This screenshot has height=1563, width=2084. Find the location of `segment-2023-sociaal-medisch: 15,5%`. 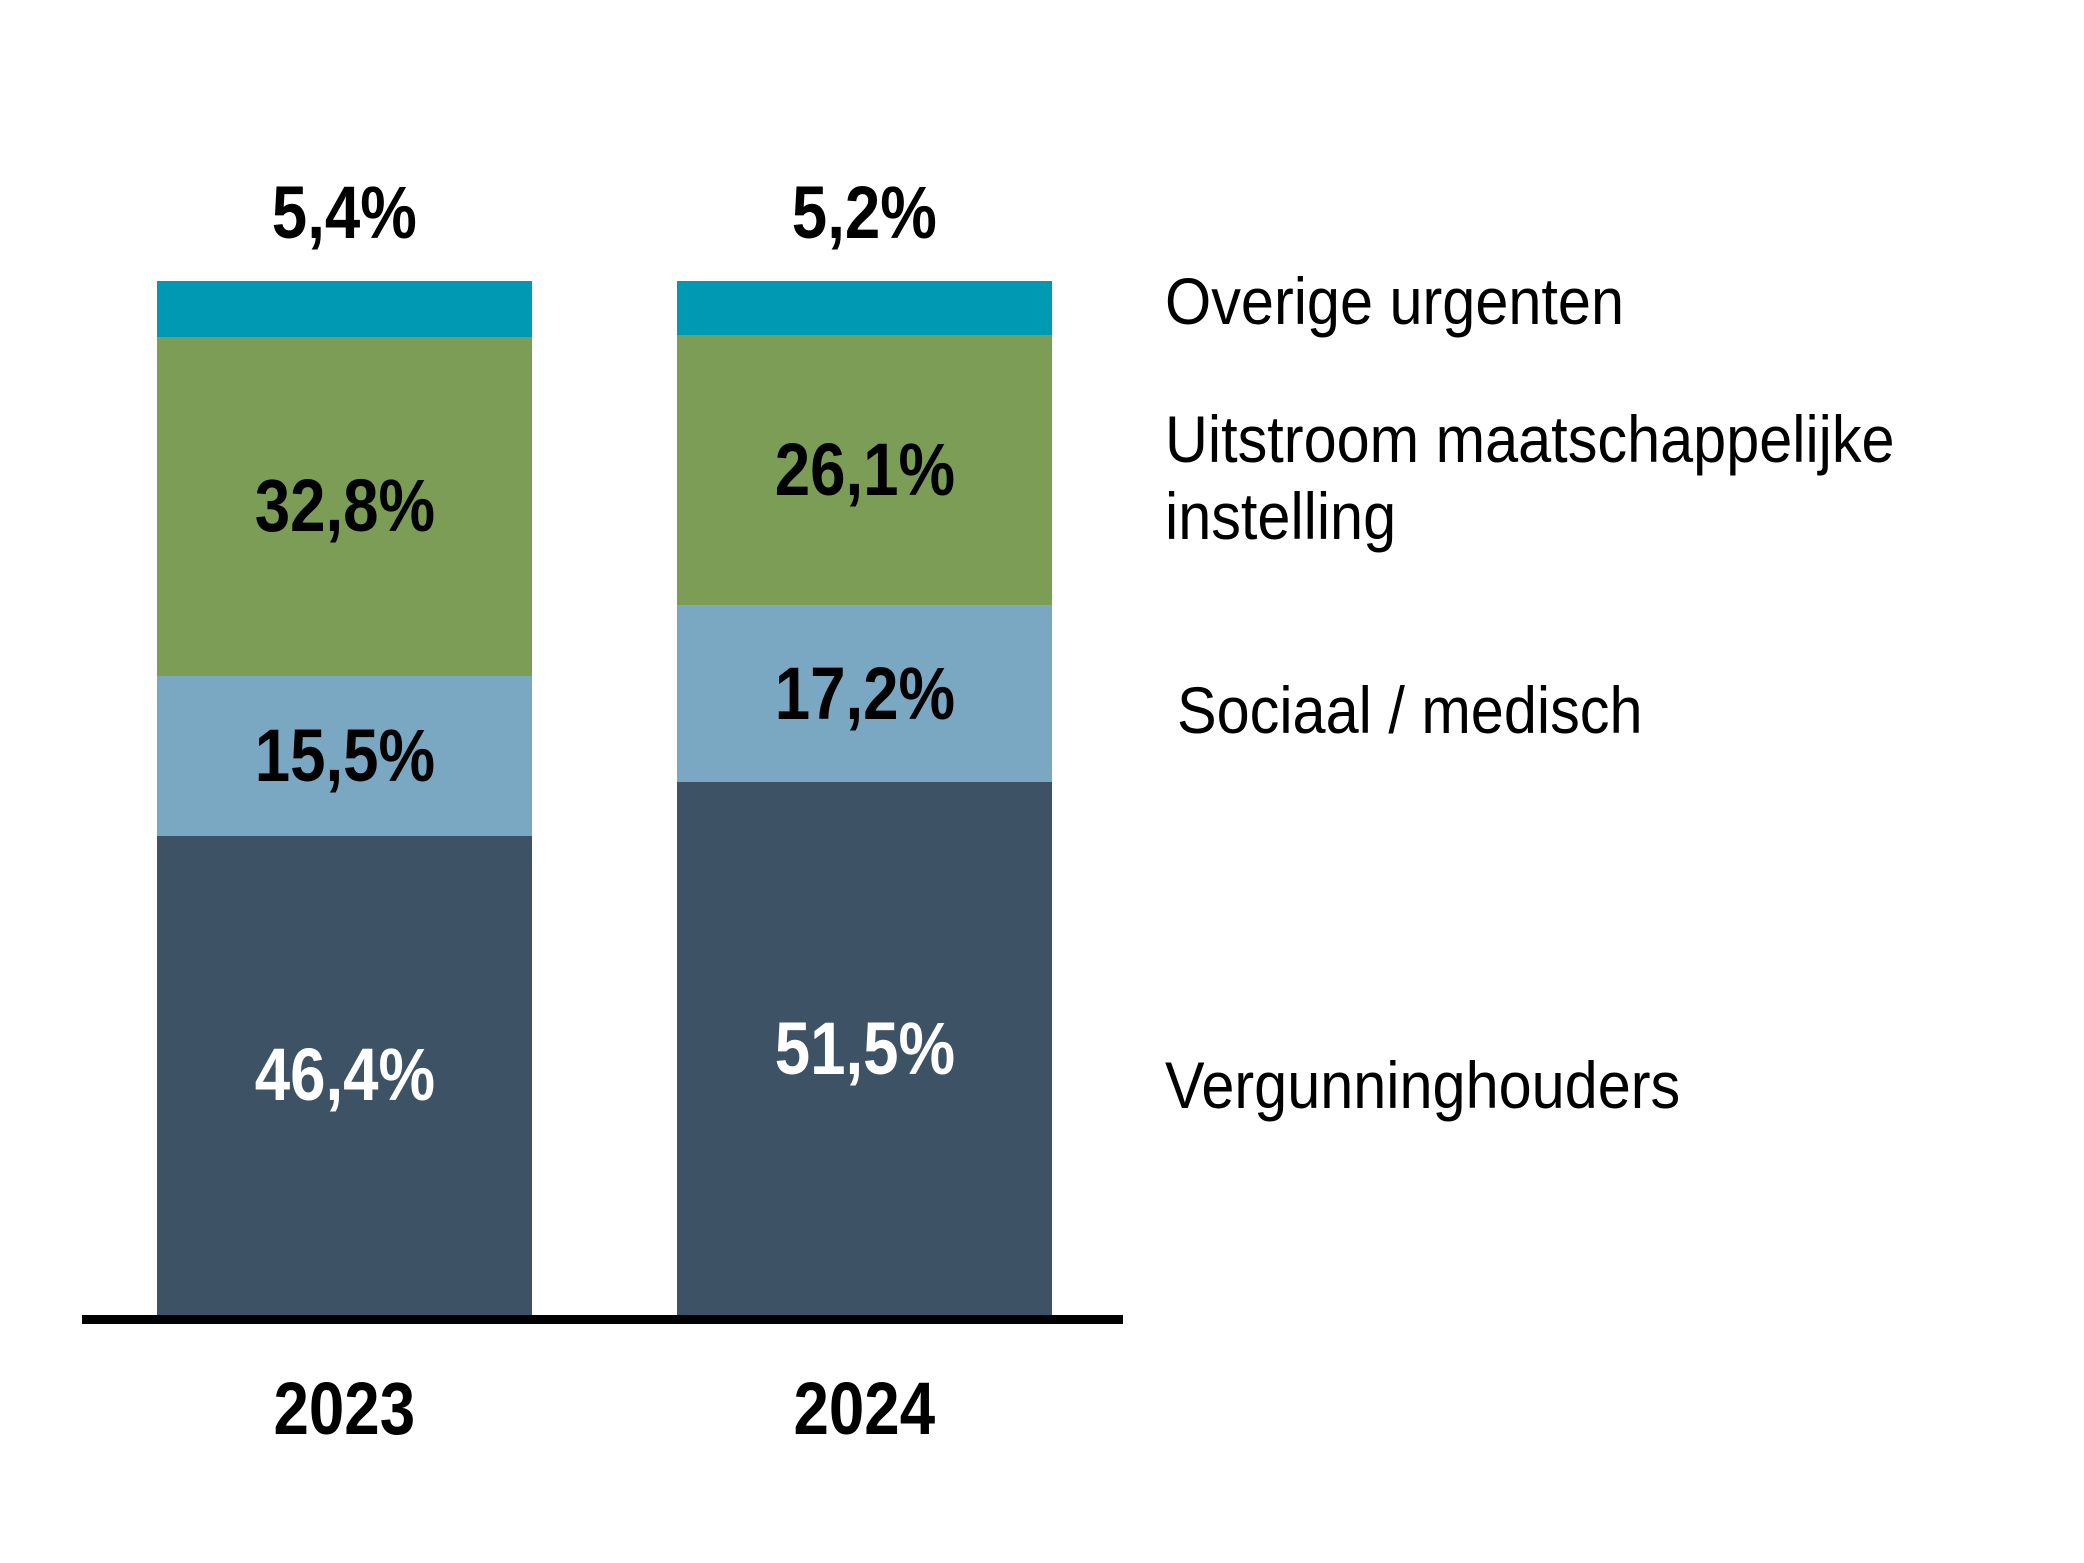

segment-2023-sociaal-medisch: 15,5% is located at coordinates (344, 755).